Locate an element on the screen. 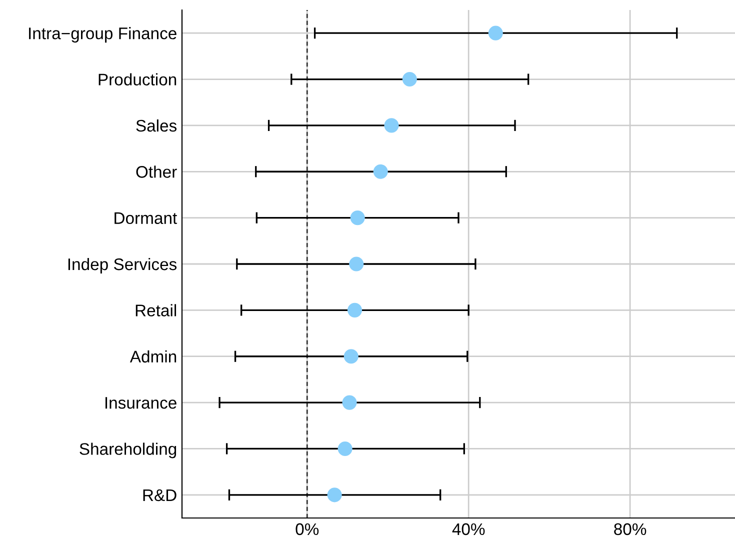 The height and width of the screenshot is (539, 735). y-tick-label: Retail is located at coordinates (156, 310).